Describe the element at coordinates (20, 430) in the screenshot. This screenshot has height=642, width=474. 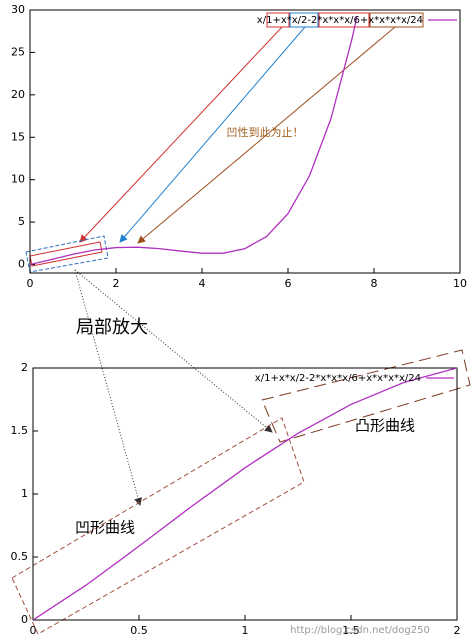
I see `y-tick-label: 1.5` at that location.